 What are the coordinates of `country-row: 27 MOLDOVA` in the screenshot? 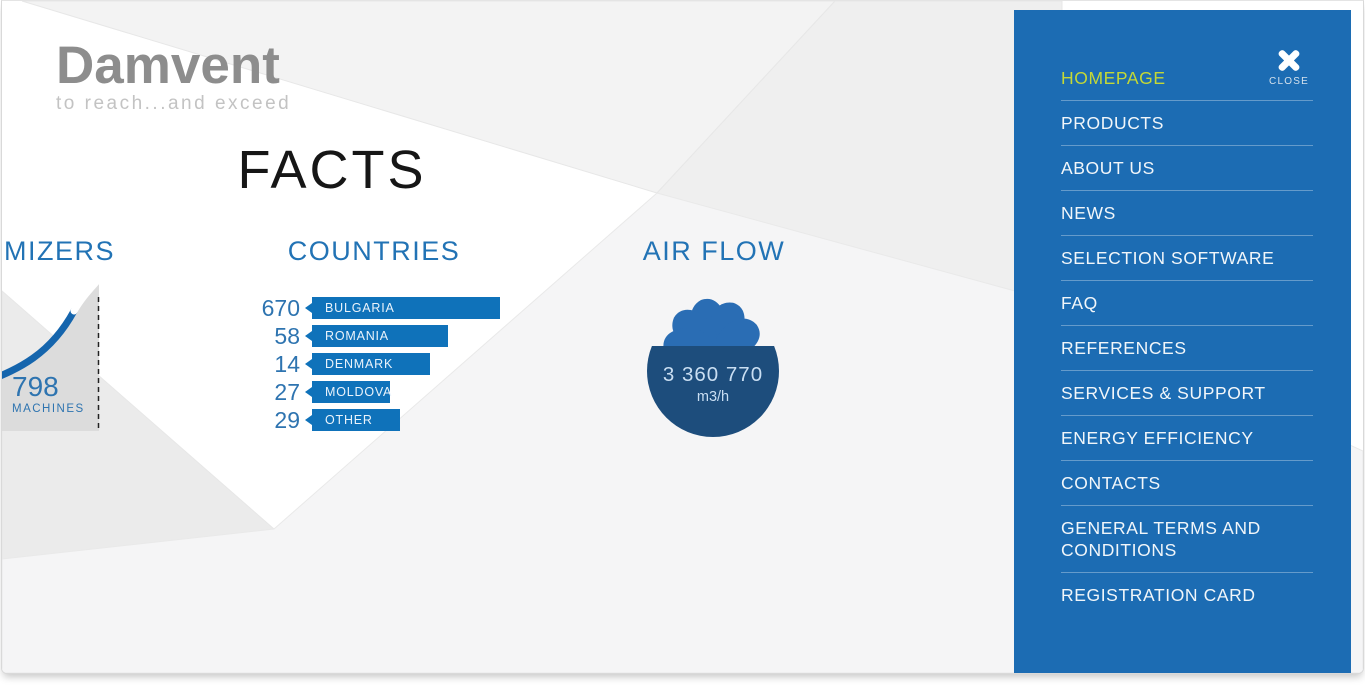 It's located at (370, 392).